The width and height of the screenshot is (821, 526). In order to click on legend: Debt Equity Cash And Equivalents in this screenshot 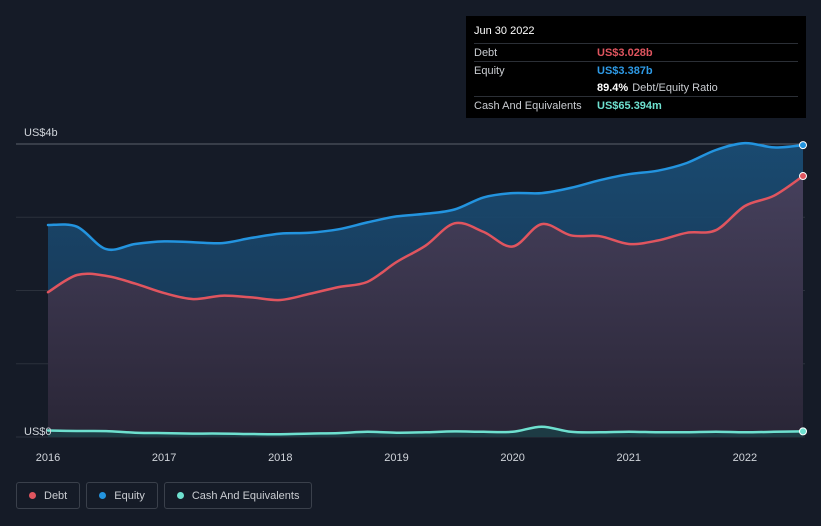, I will do `click(164, 495)`.